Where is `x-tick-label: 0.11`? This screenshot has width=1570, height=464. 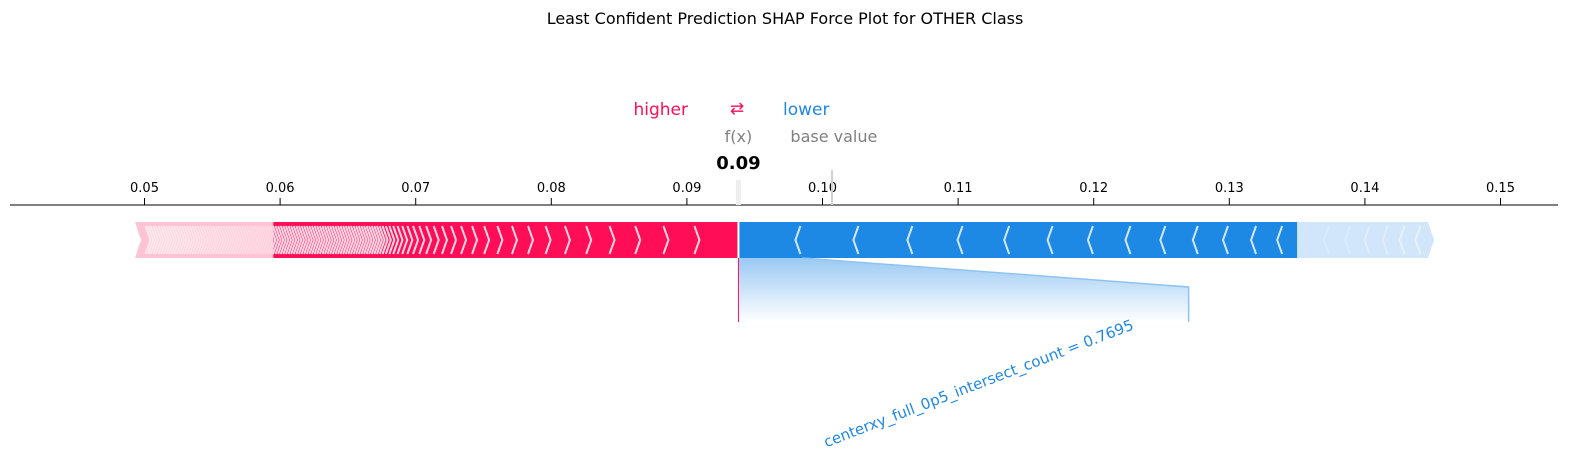
x-tick-label: 0.11 is located at coordinates (958, 188).